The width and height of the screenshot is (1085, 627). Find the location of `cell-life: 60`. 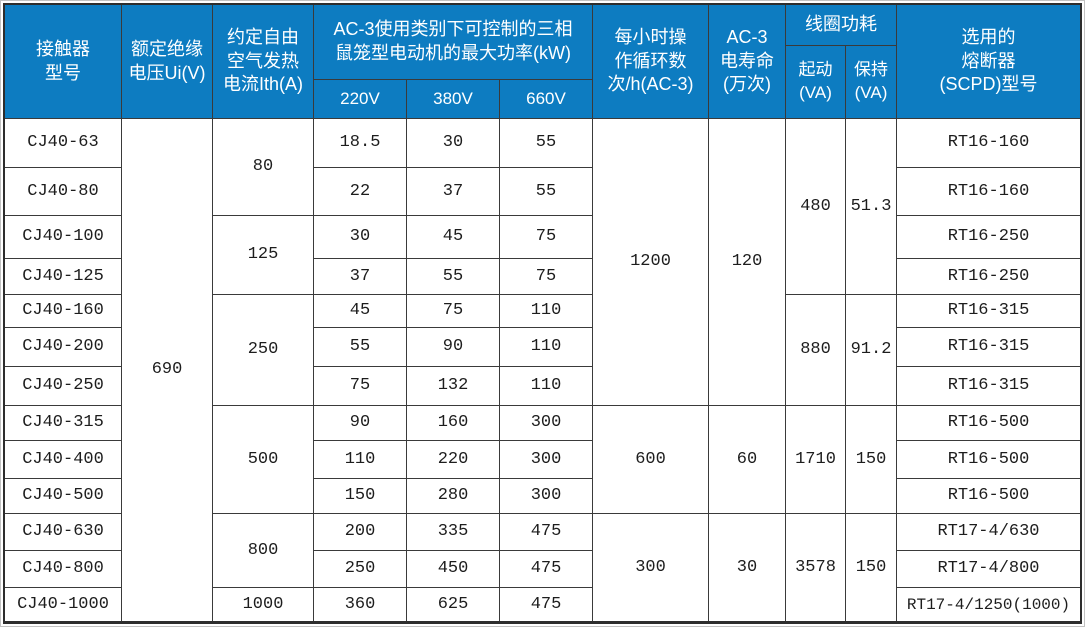

cell-life: 60 is located at coordinates (747, 460).